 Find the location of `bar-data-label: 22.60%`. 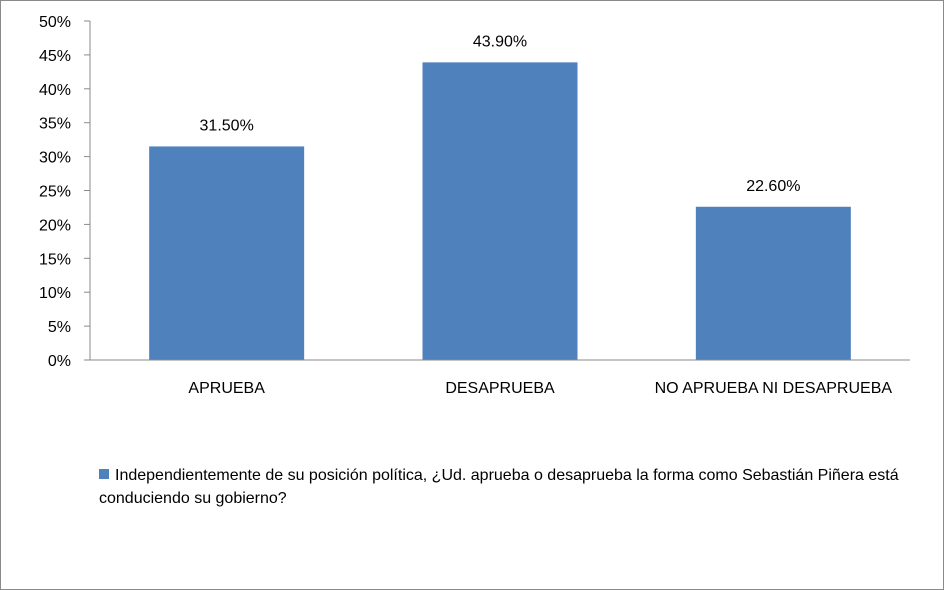

bar-data-label: 22.60% is located at coordinates (773, 186).